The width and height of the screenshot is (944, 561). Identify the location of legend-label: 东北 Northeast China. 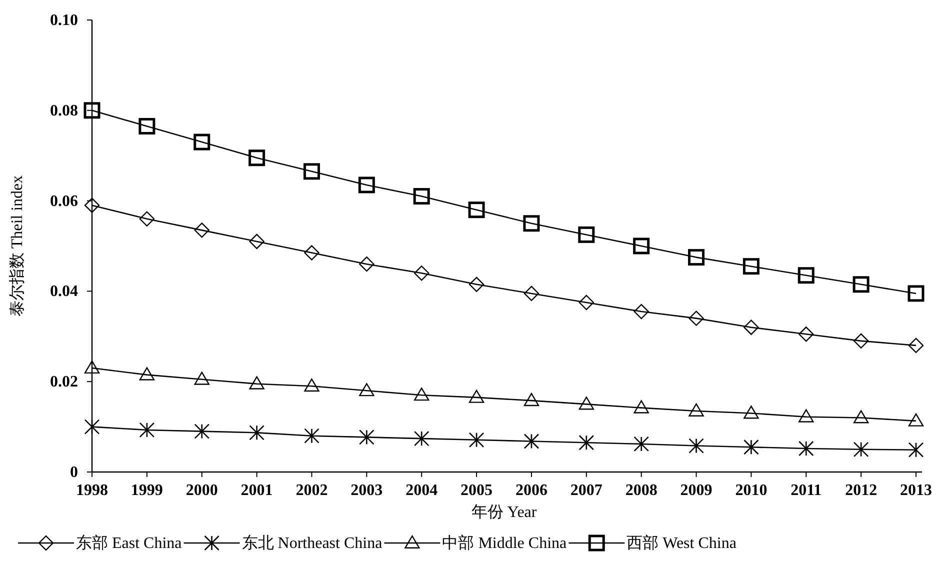
(312, 543).